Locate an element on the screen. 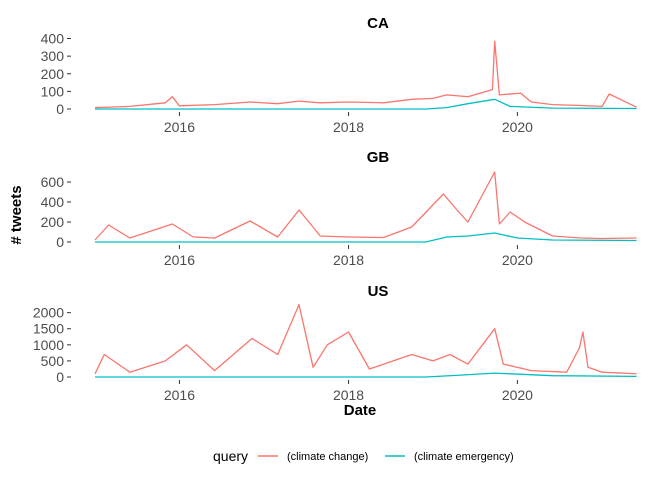 This screenshot has width=672, height=480. y-axis-title: # tweets is located at coordinates (16, 214).